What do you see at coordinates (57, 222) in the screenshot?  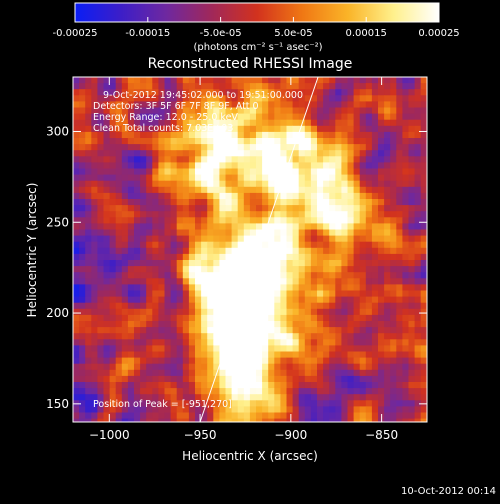 I see `y-tick-label: 250` at bounding box center [57, 222].